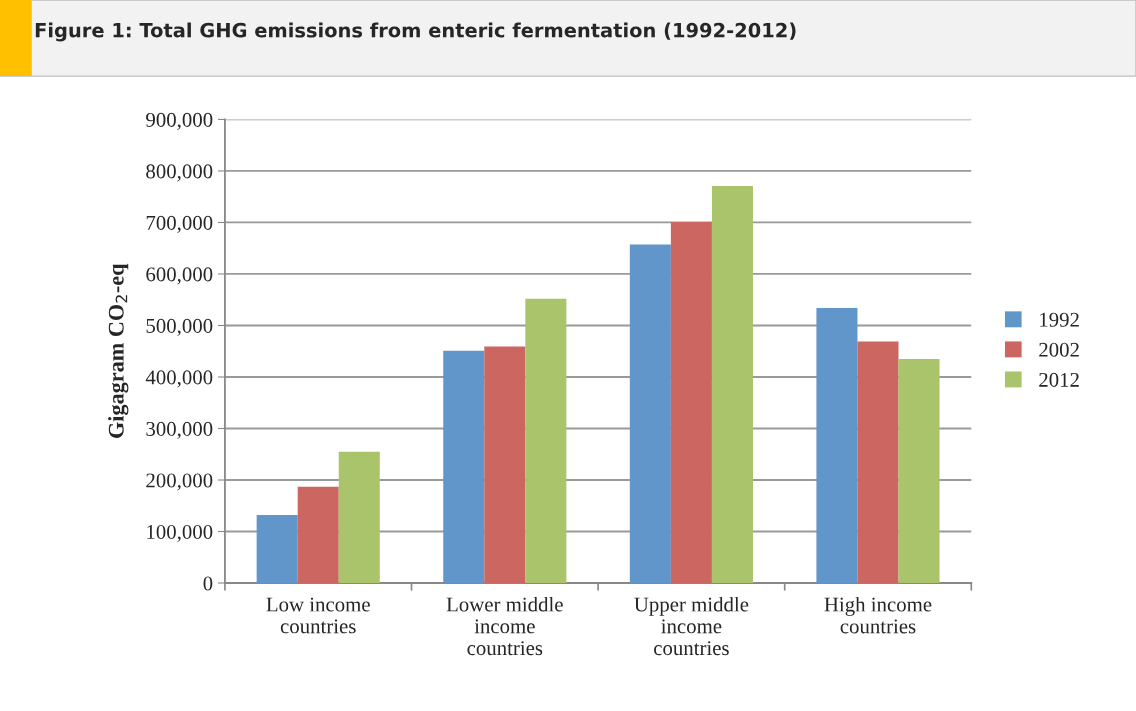 This screenshot has height=711, width=1136. Describe the element at coordinates (179, 173) in the screenshot. I see `y-tick-label: 800,000` at that location.